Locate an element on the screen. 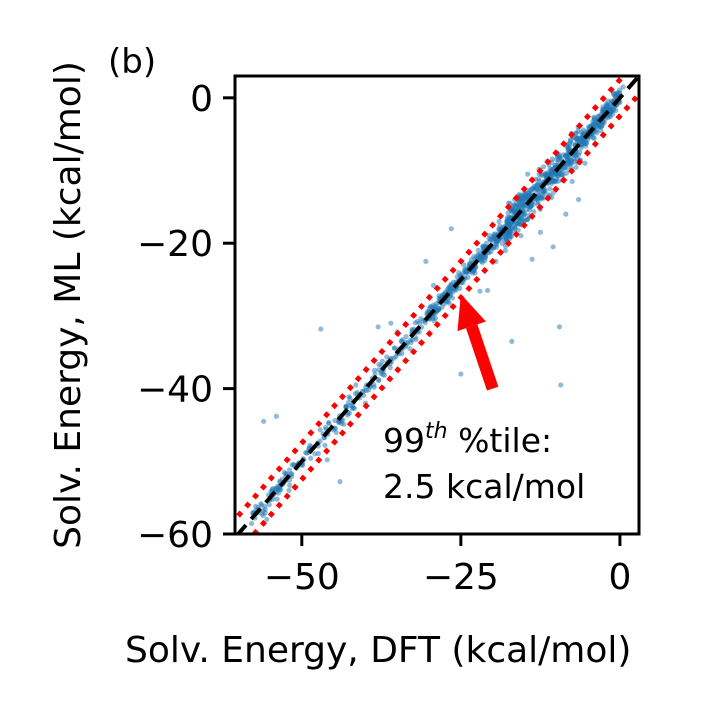 The width and height of the screenshot is (720, 720). annotation-base: 99 is located at coordinates (404, 440).